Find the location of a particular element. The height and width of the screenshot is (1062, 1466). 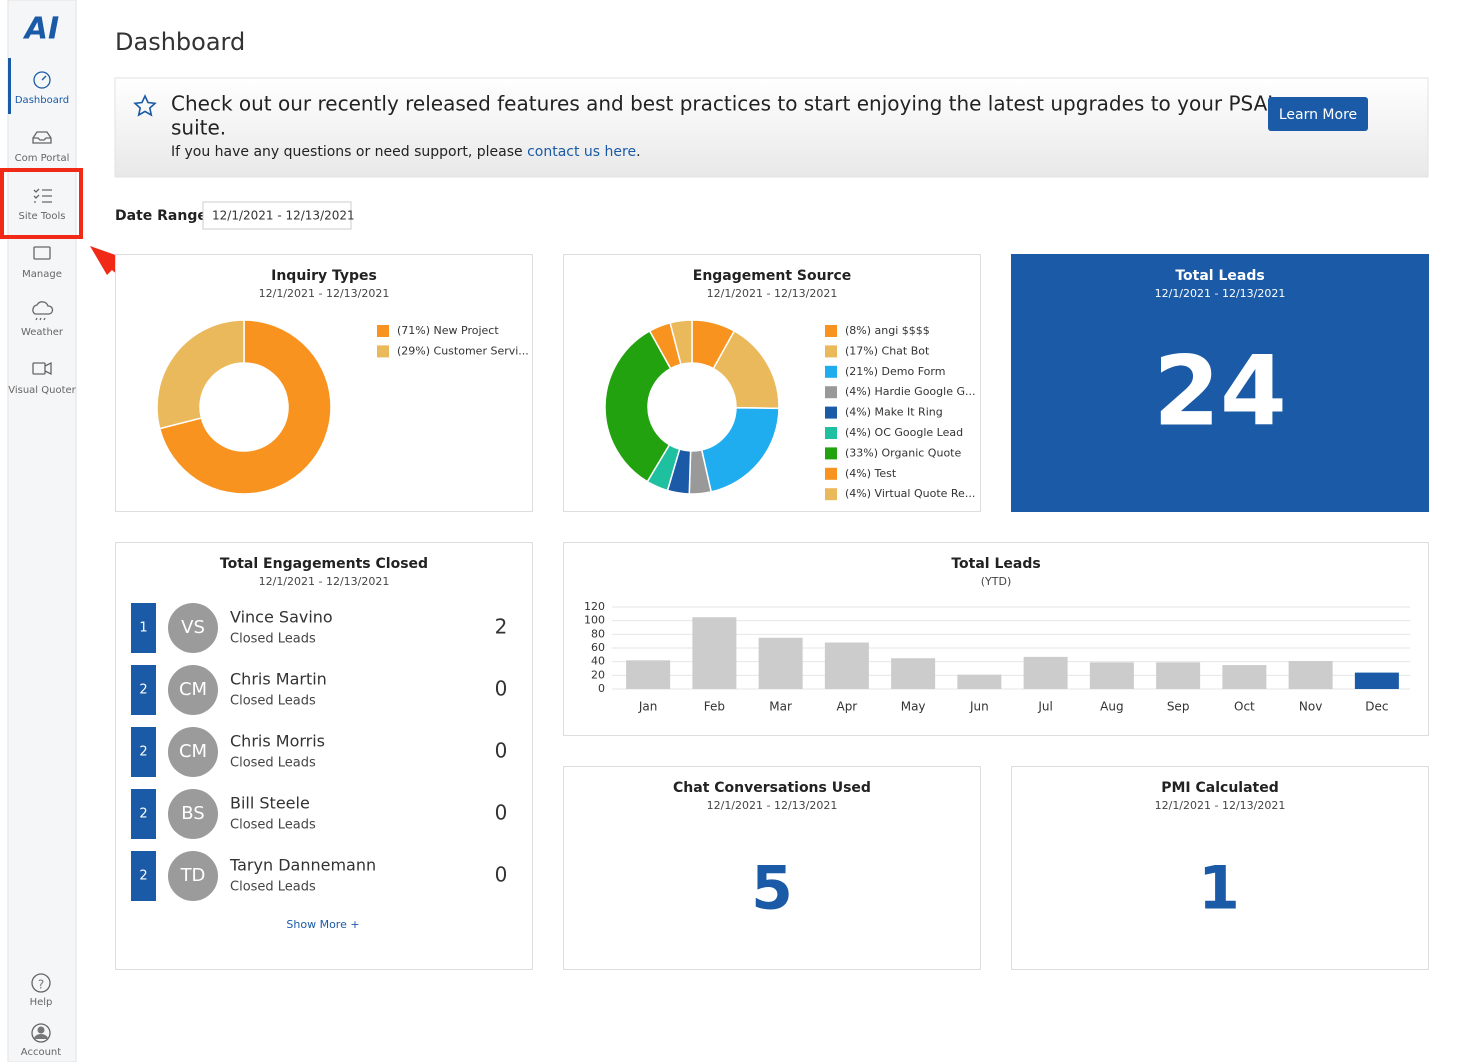

nav-label: Manage is located at coordinates (42, 274).